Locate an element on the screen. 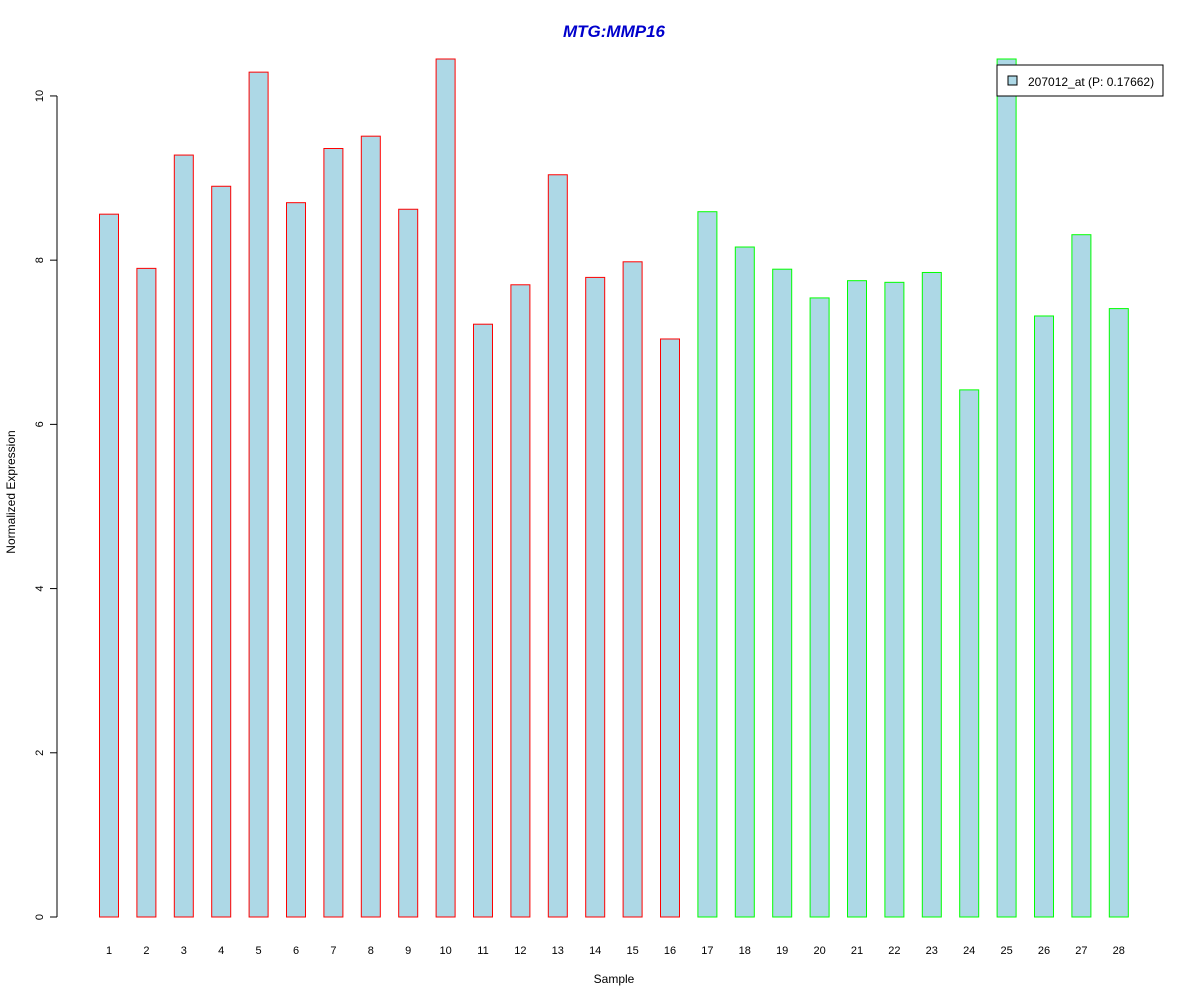 This screenshot has height=1000, width=1200. y-tick-label: 10 is located at coordinates (40, 96).